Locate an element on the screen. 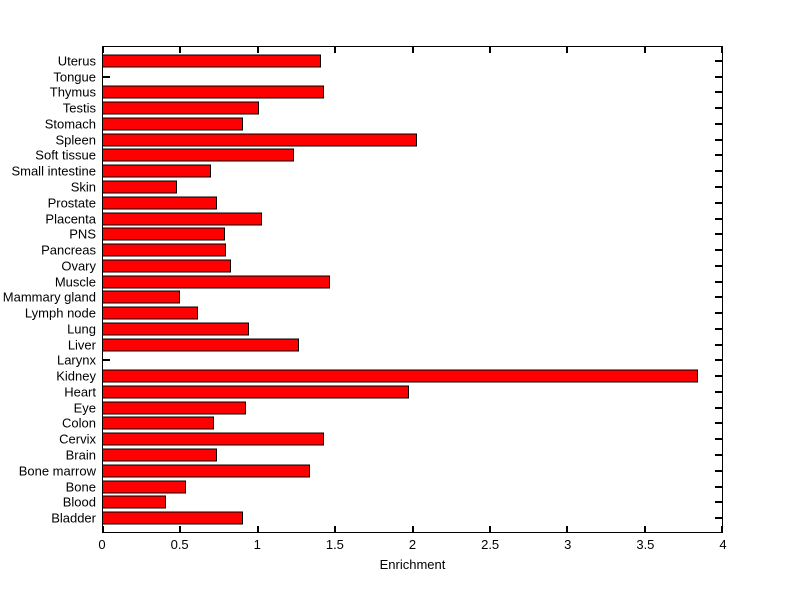 The image size is (800, 599). x-tick-label: 0 is located at coordinates (102, 544).